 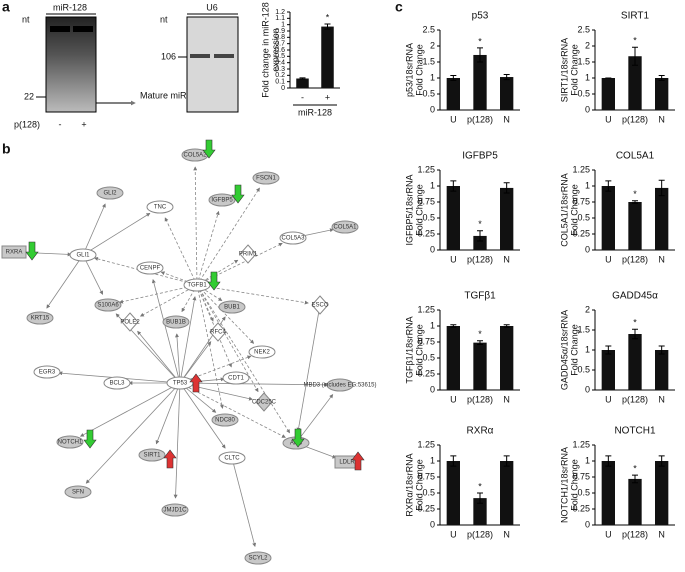 What do you see at coordinates (327, 97) in the screenshot?
I see `x-tick-label: +` at bounding box center [327, 97].